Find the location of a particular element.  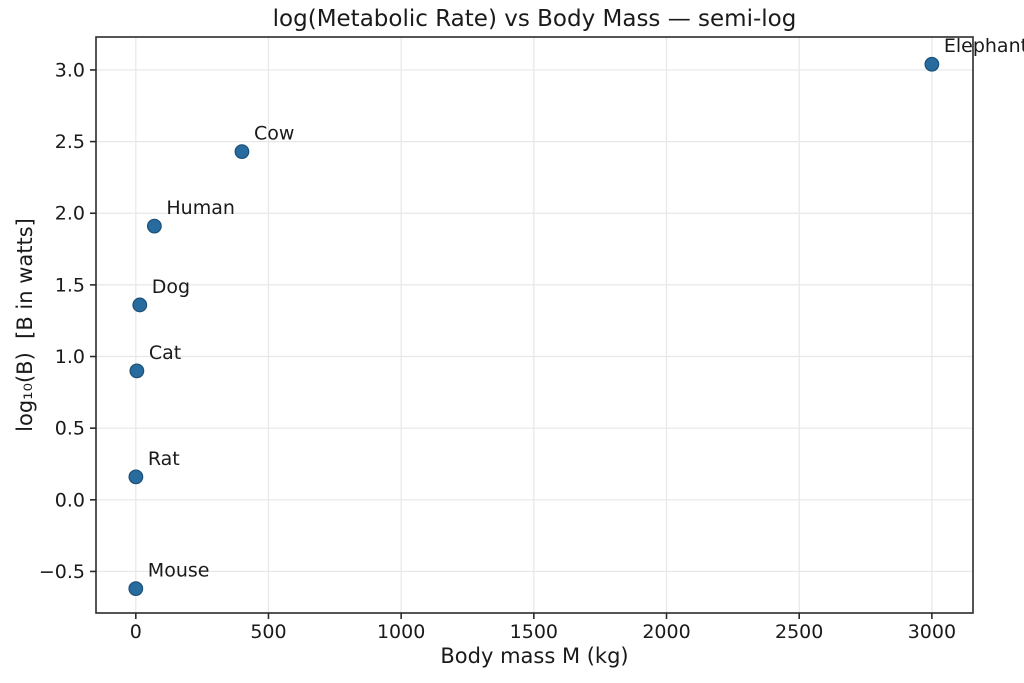

x-tick-label: 1000 is located at coordinates (401, 632).